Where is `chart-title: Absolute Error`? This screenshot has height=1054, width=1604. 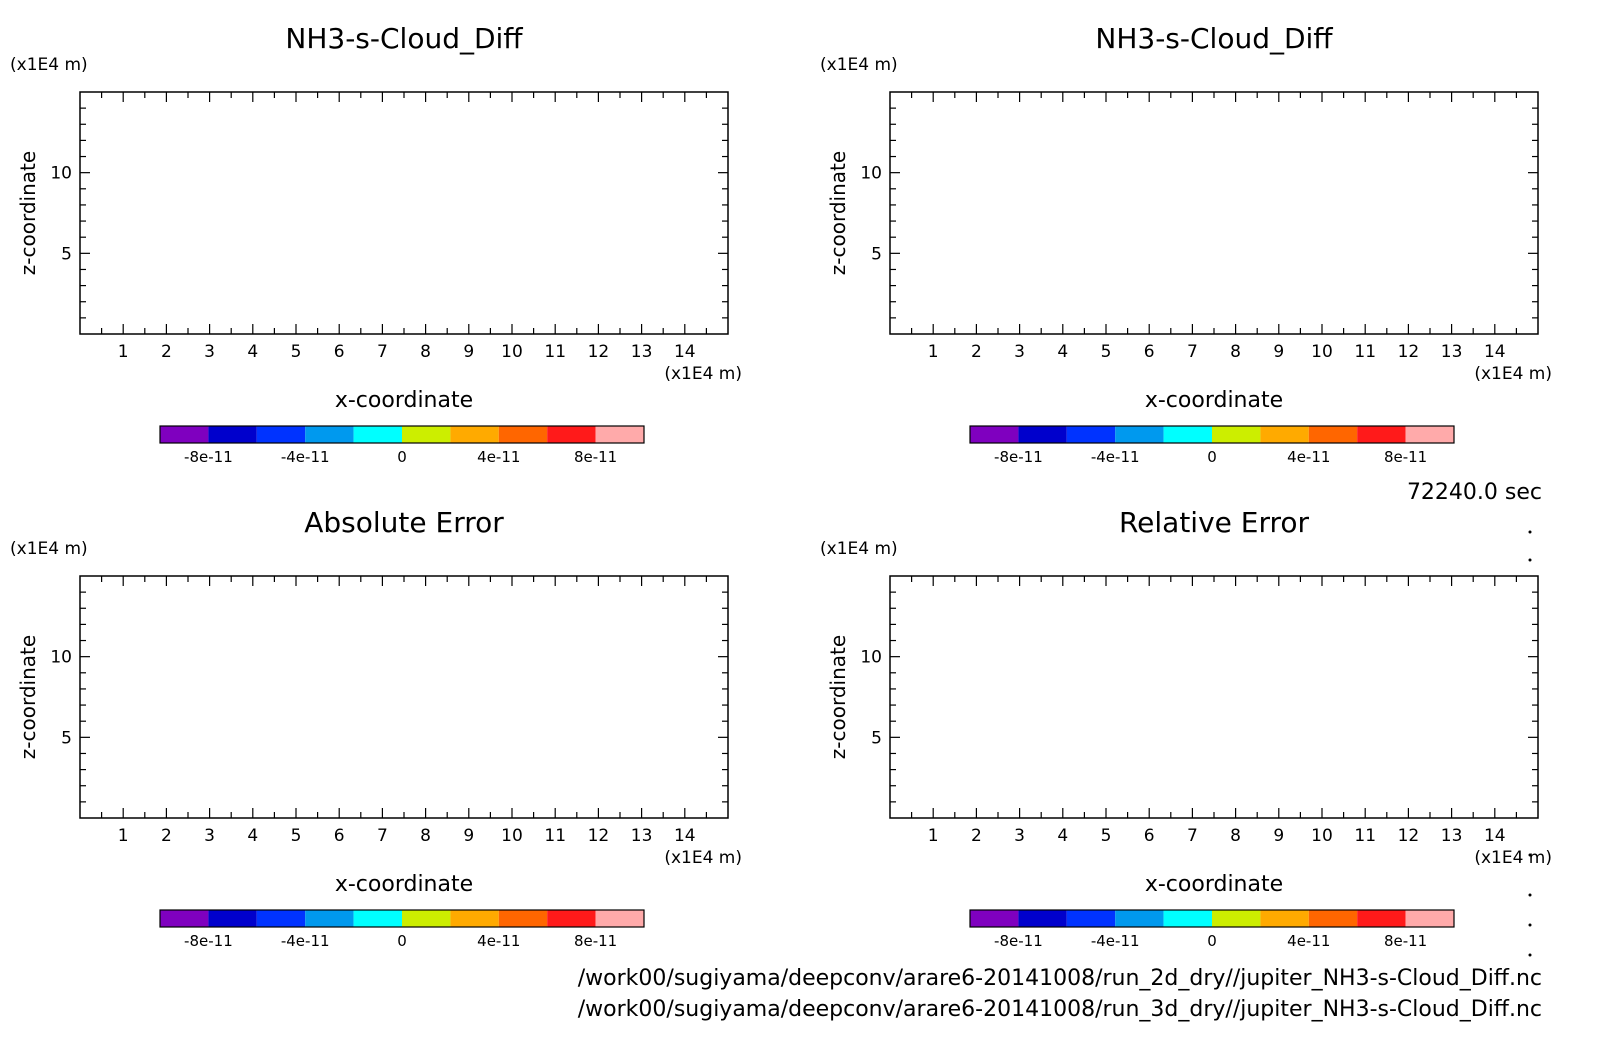
chart-title: Absolute Error is located at coordinates (404, 522).